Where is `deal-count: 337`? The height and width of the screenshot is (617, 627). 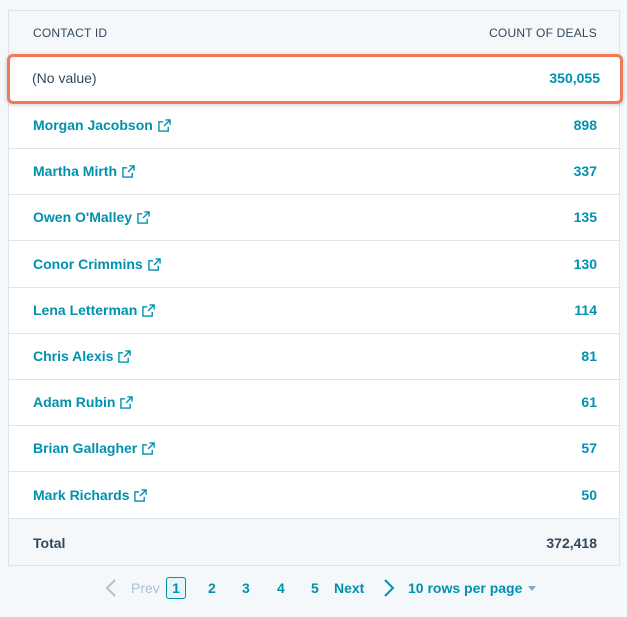
deal-count: 337 is located at coordinates (585, 171).